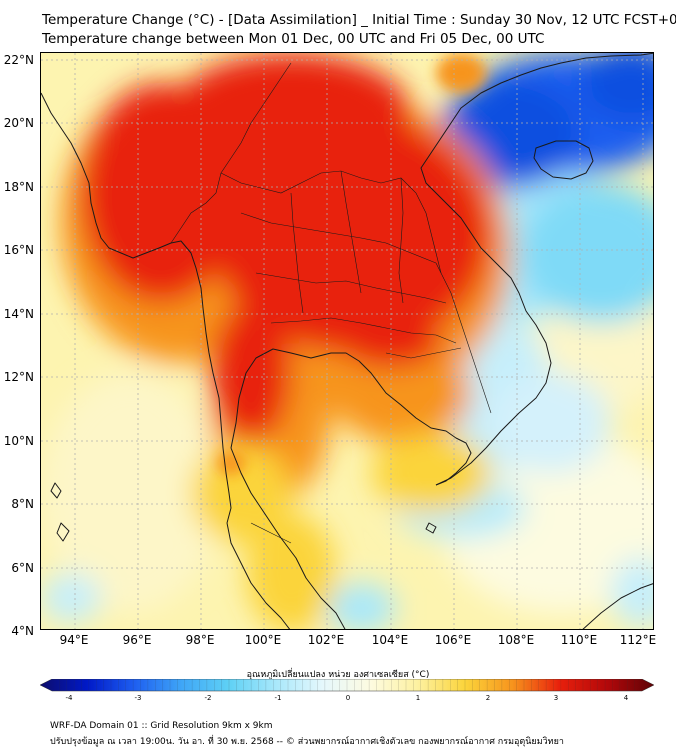 The height and width of the screenshot is (756, 676). Describe the element at coordinates (22, 504) in the screenshot. I see `lat-label: 8°N` at that location.